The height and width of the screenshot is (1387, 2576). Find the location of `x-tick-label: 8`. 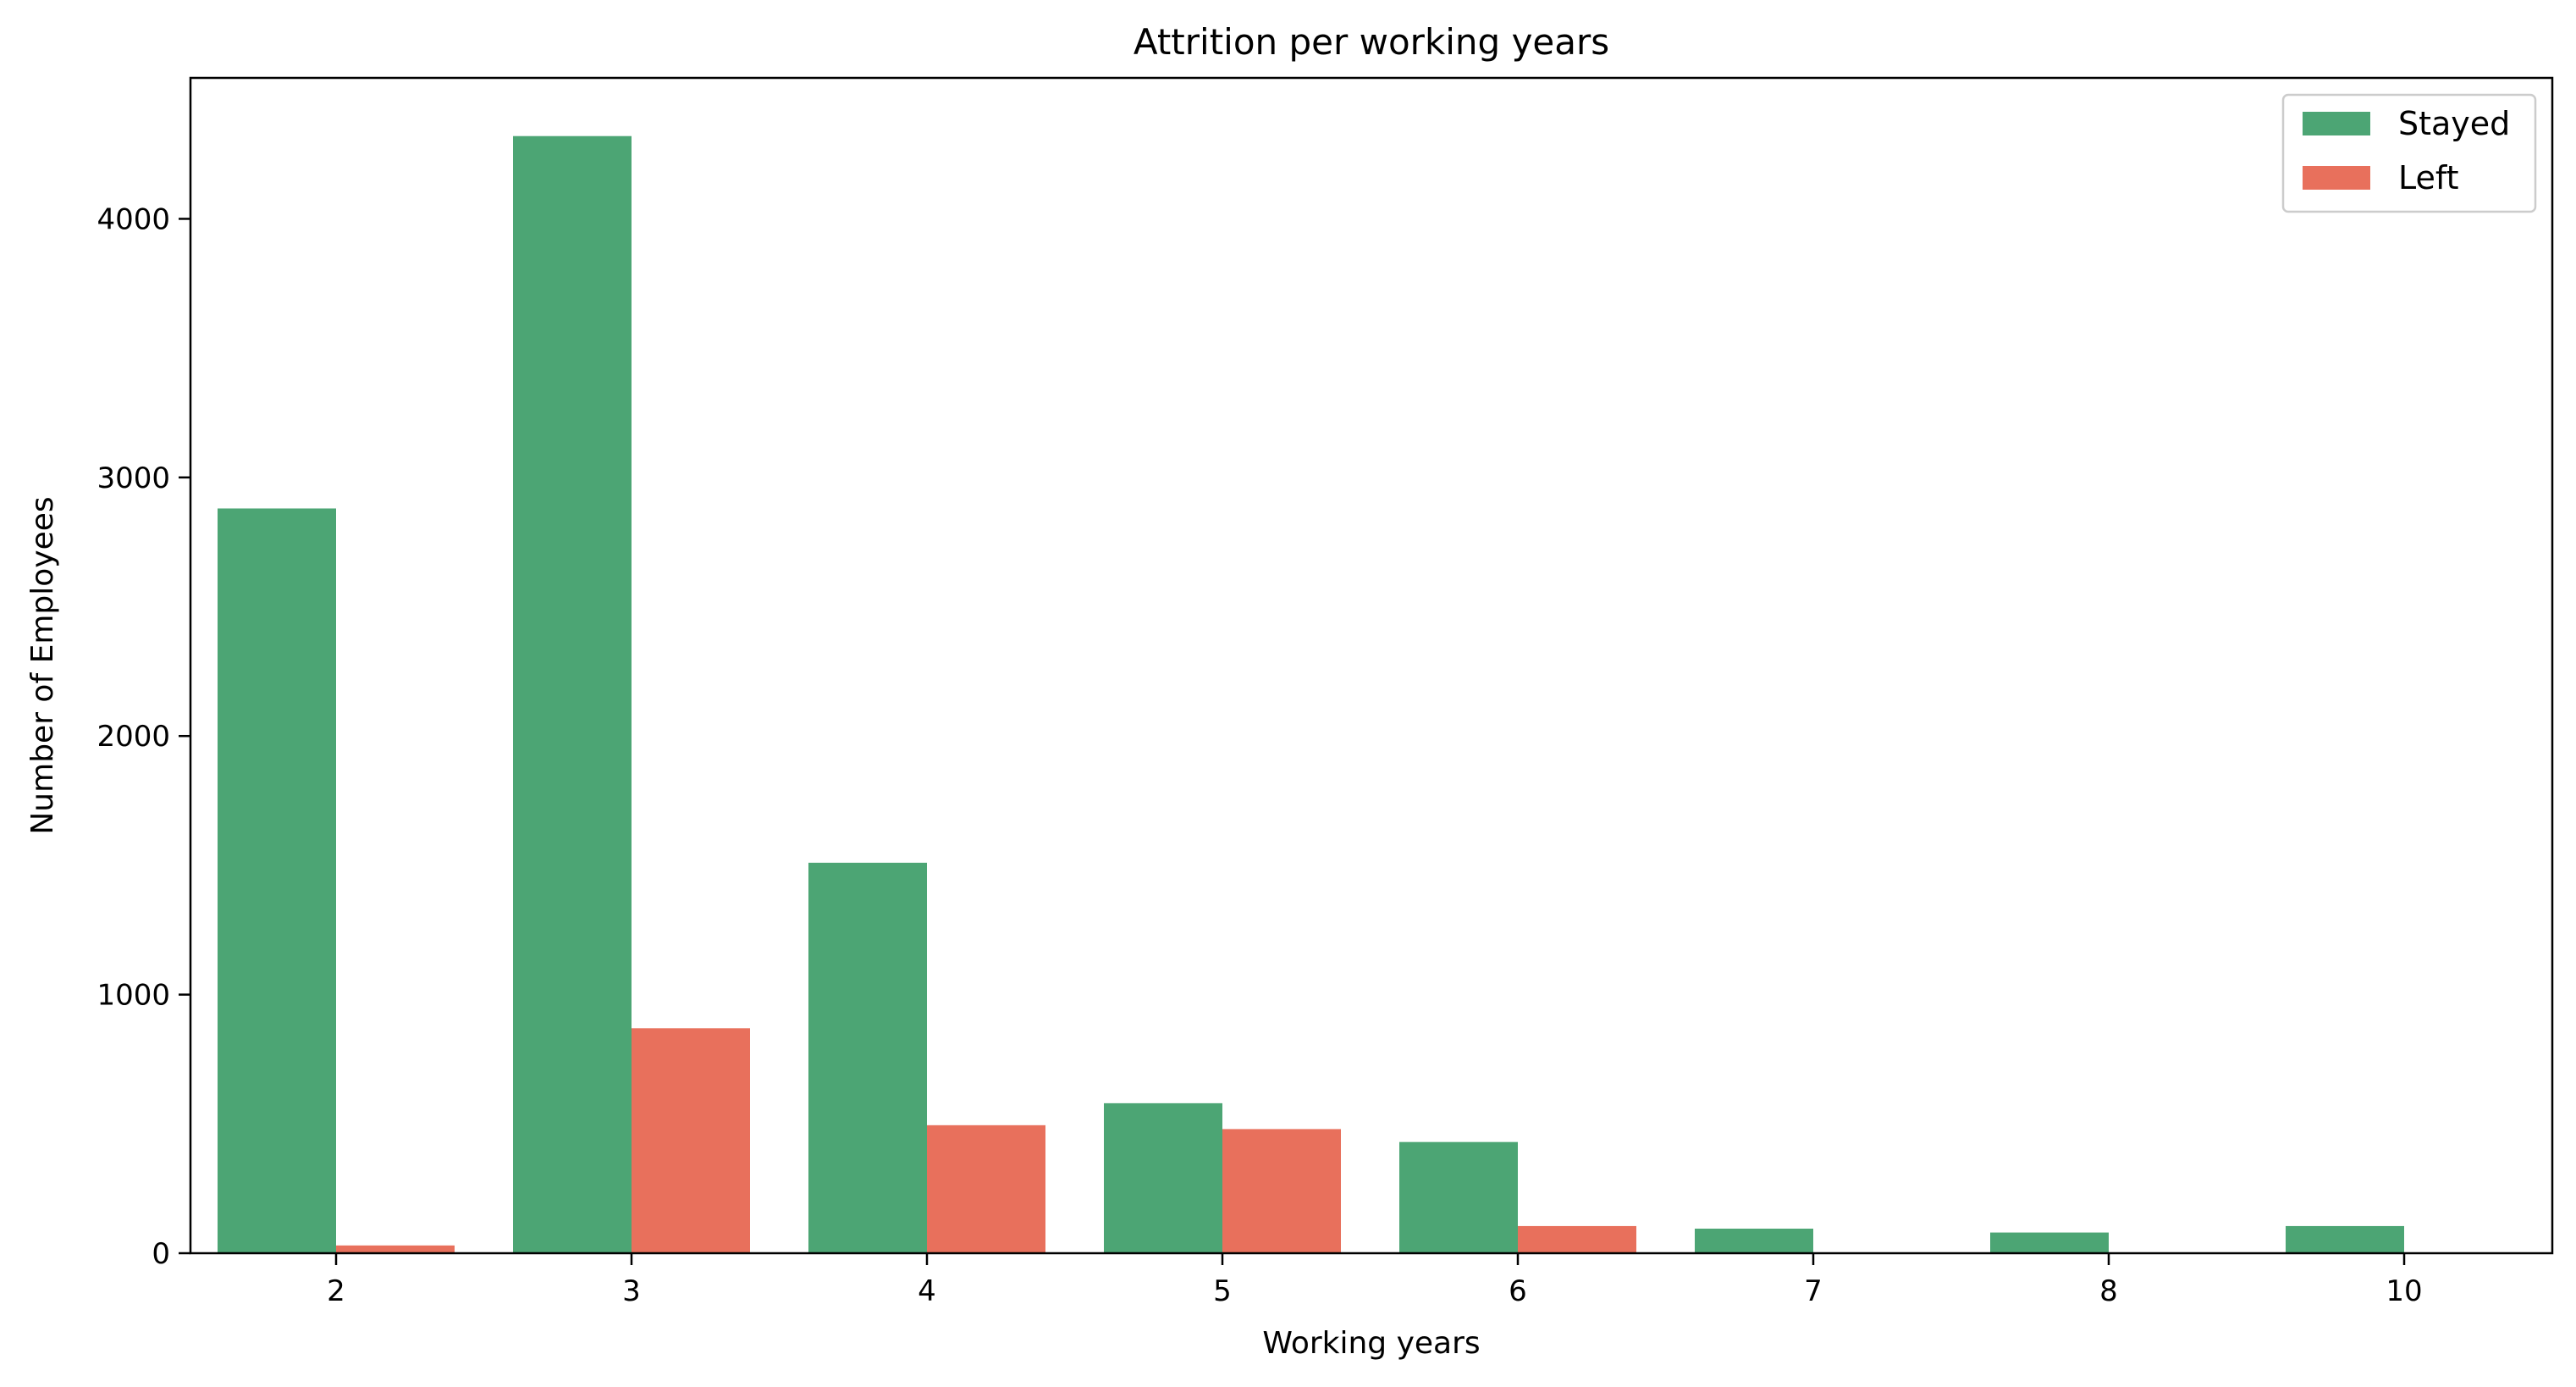

x-tick-label: 8 is located at coordinates (2109, 1291).